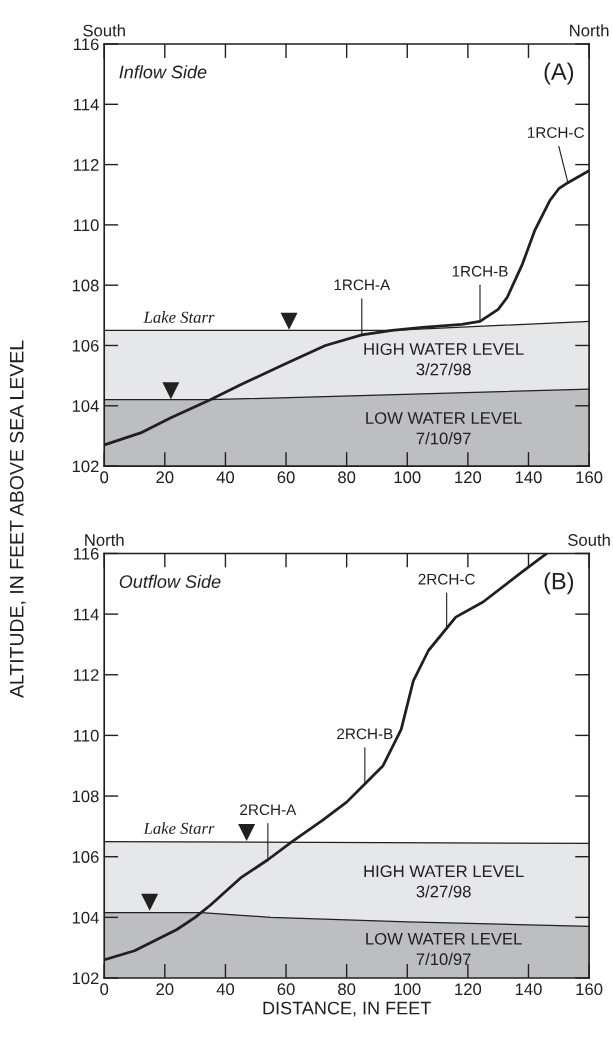  What do you see at coordinates (444, 881) in the screenshot?
I see `series-label: HIGH WATER LEVEL 3/27/98` at bounding box center [444, 881].